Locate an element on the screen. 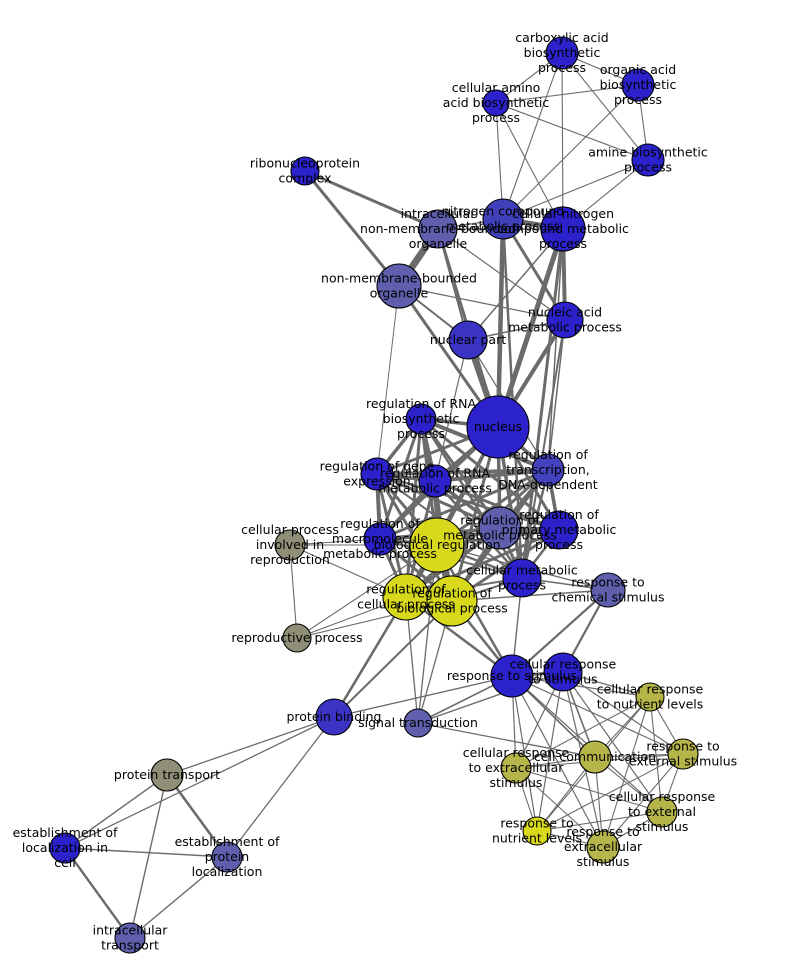  graph-node-label-protein_transport: protein transport is located at coordinates (167, 774).